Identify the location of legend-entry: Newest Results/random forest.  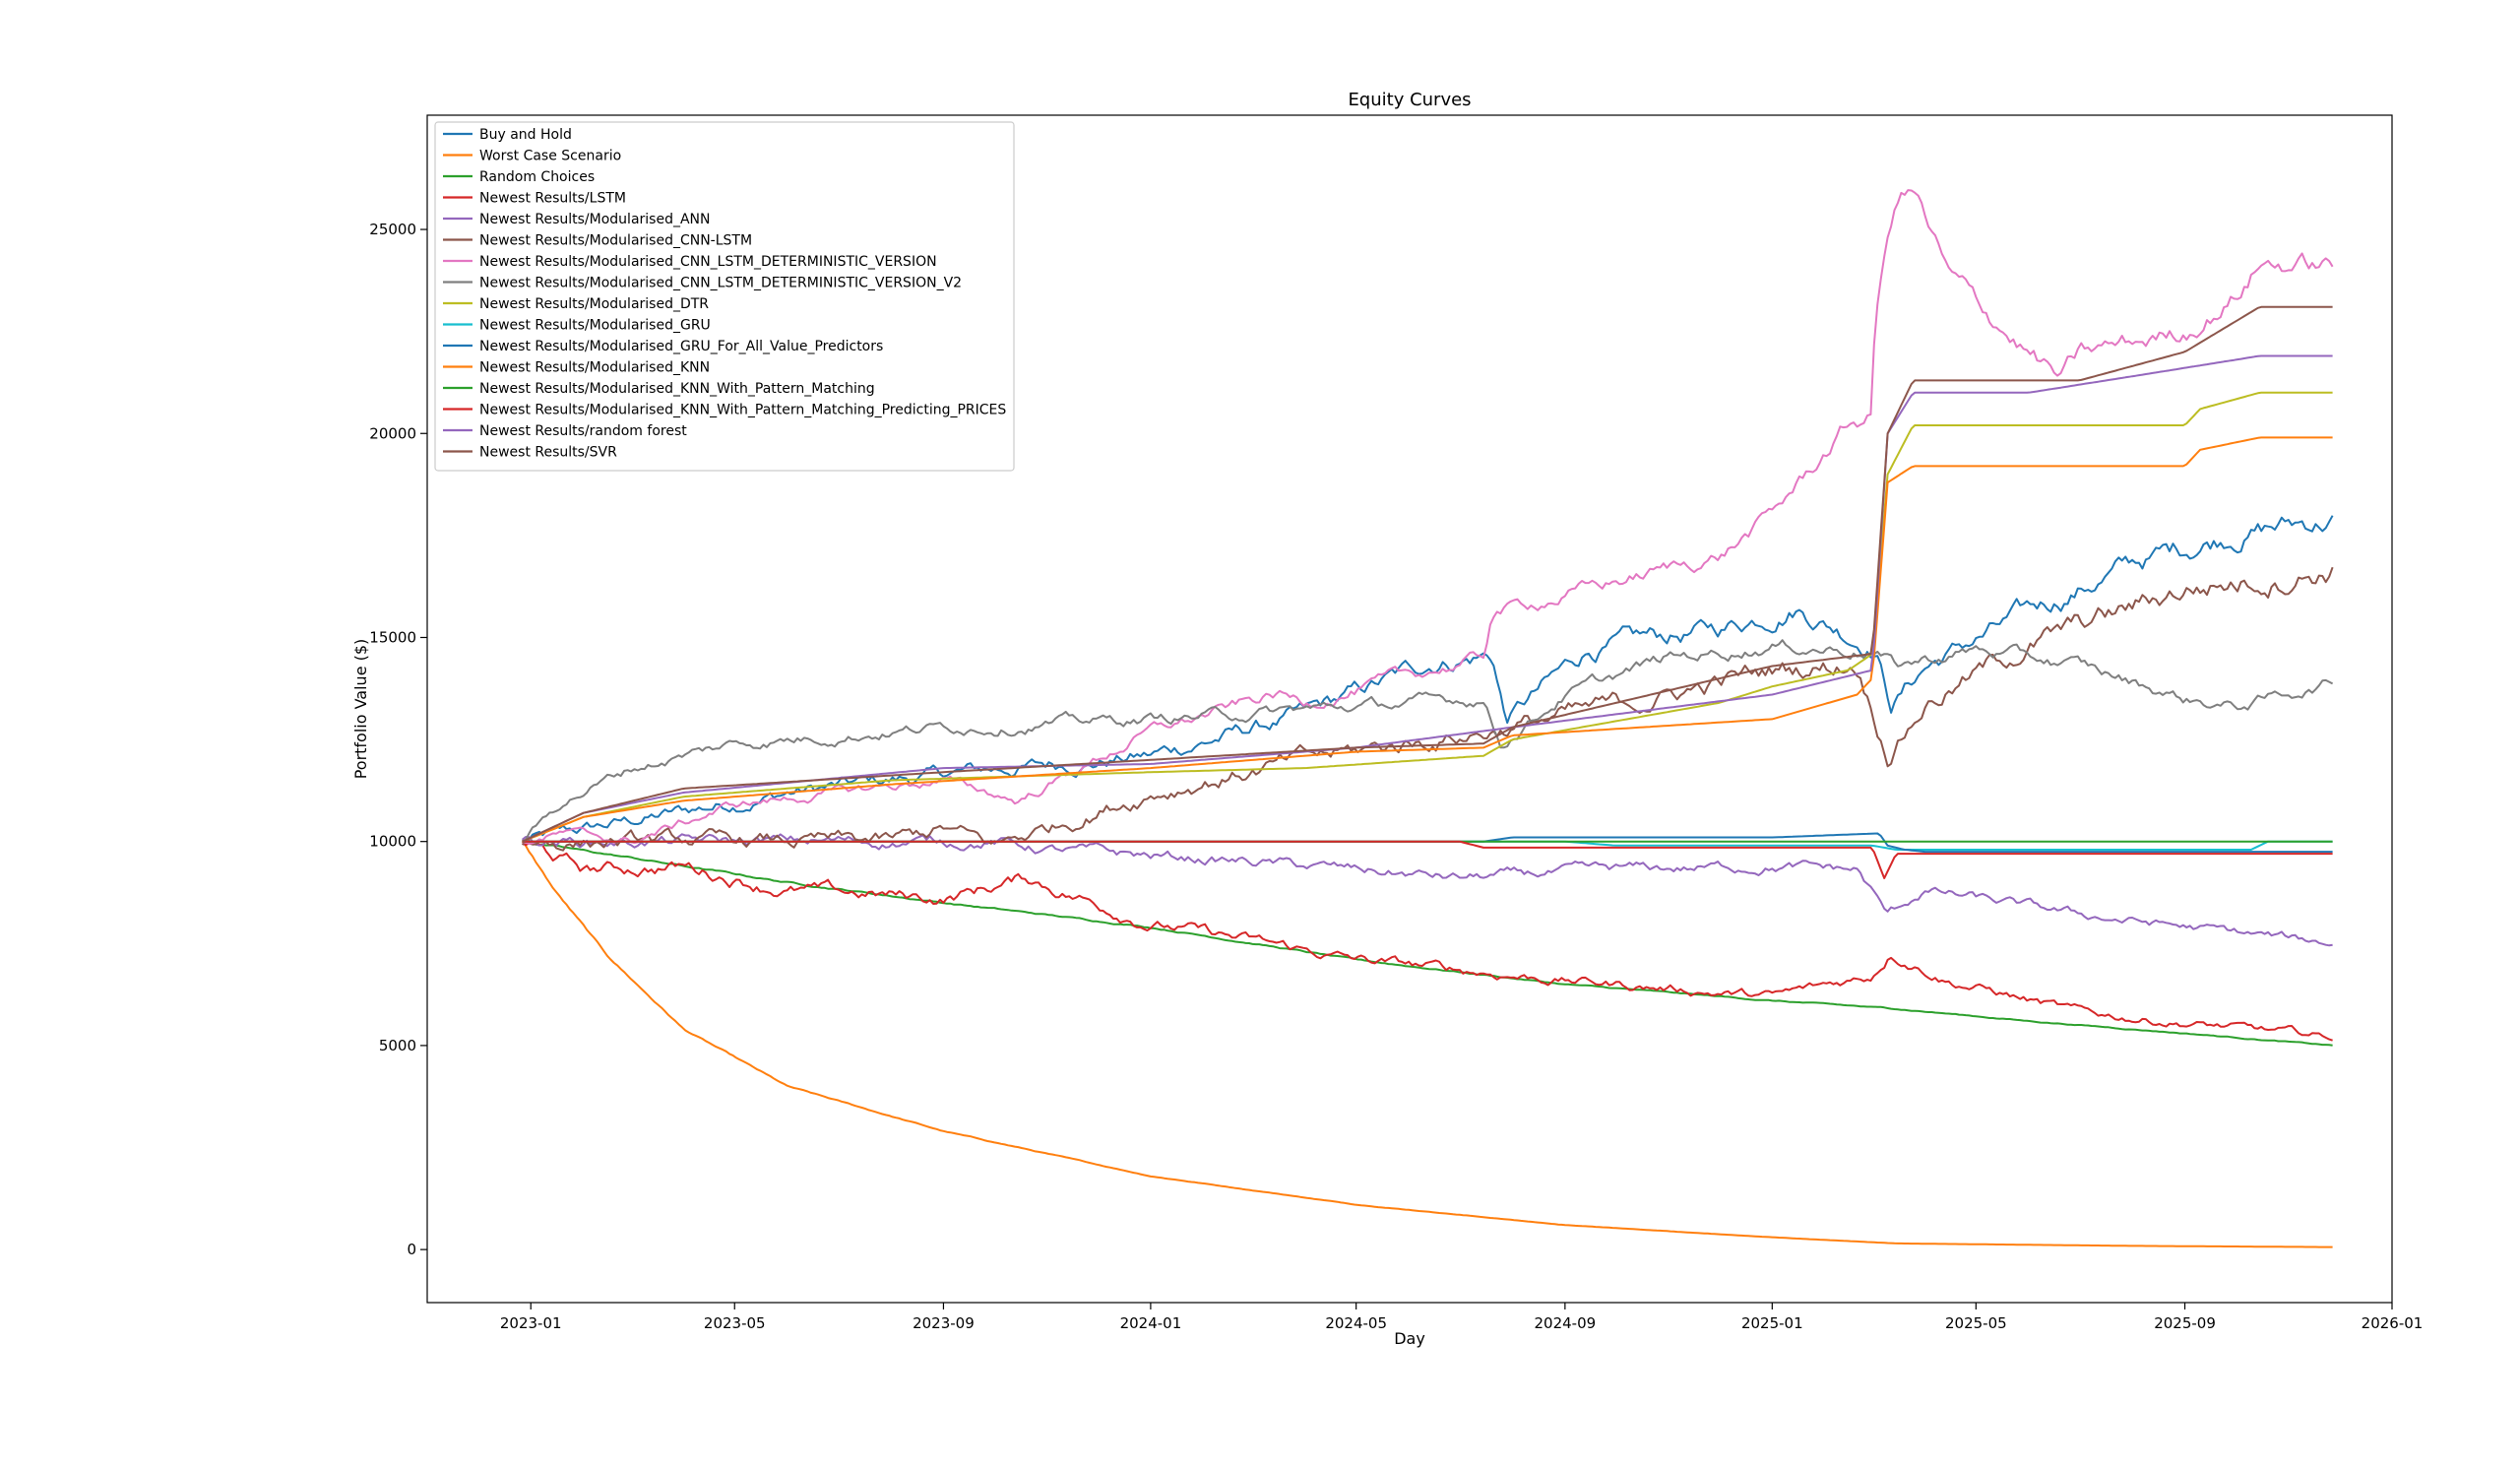
(583, 431).